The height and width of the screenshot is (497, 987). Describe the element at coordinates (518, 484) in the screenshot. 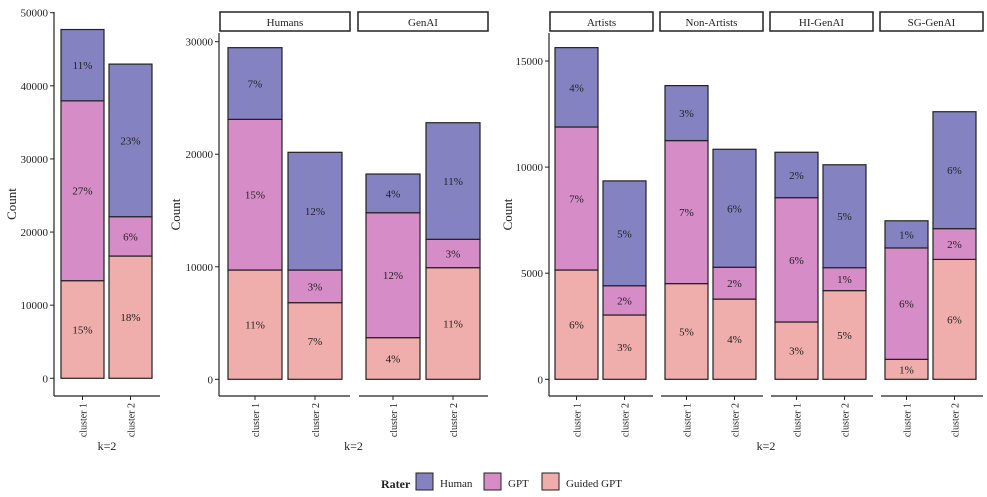

I see `legend-label: GPT` at that location.